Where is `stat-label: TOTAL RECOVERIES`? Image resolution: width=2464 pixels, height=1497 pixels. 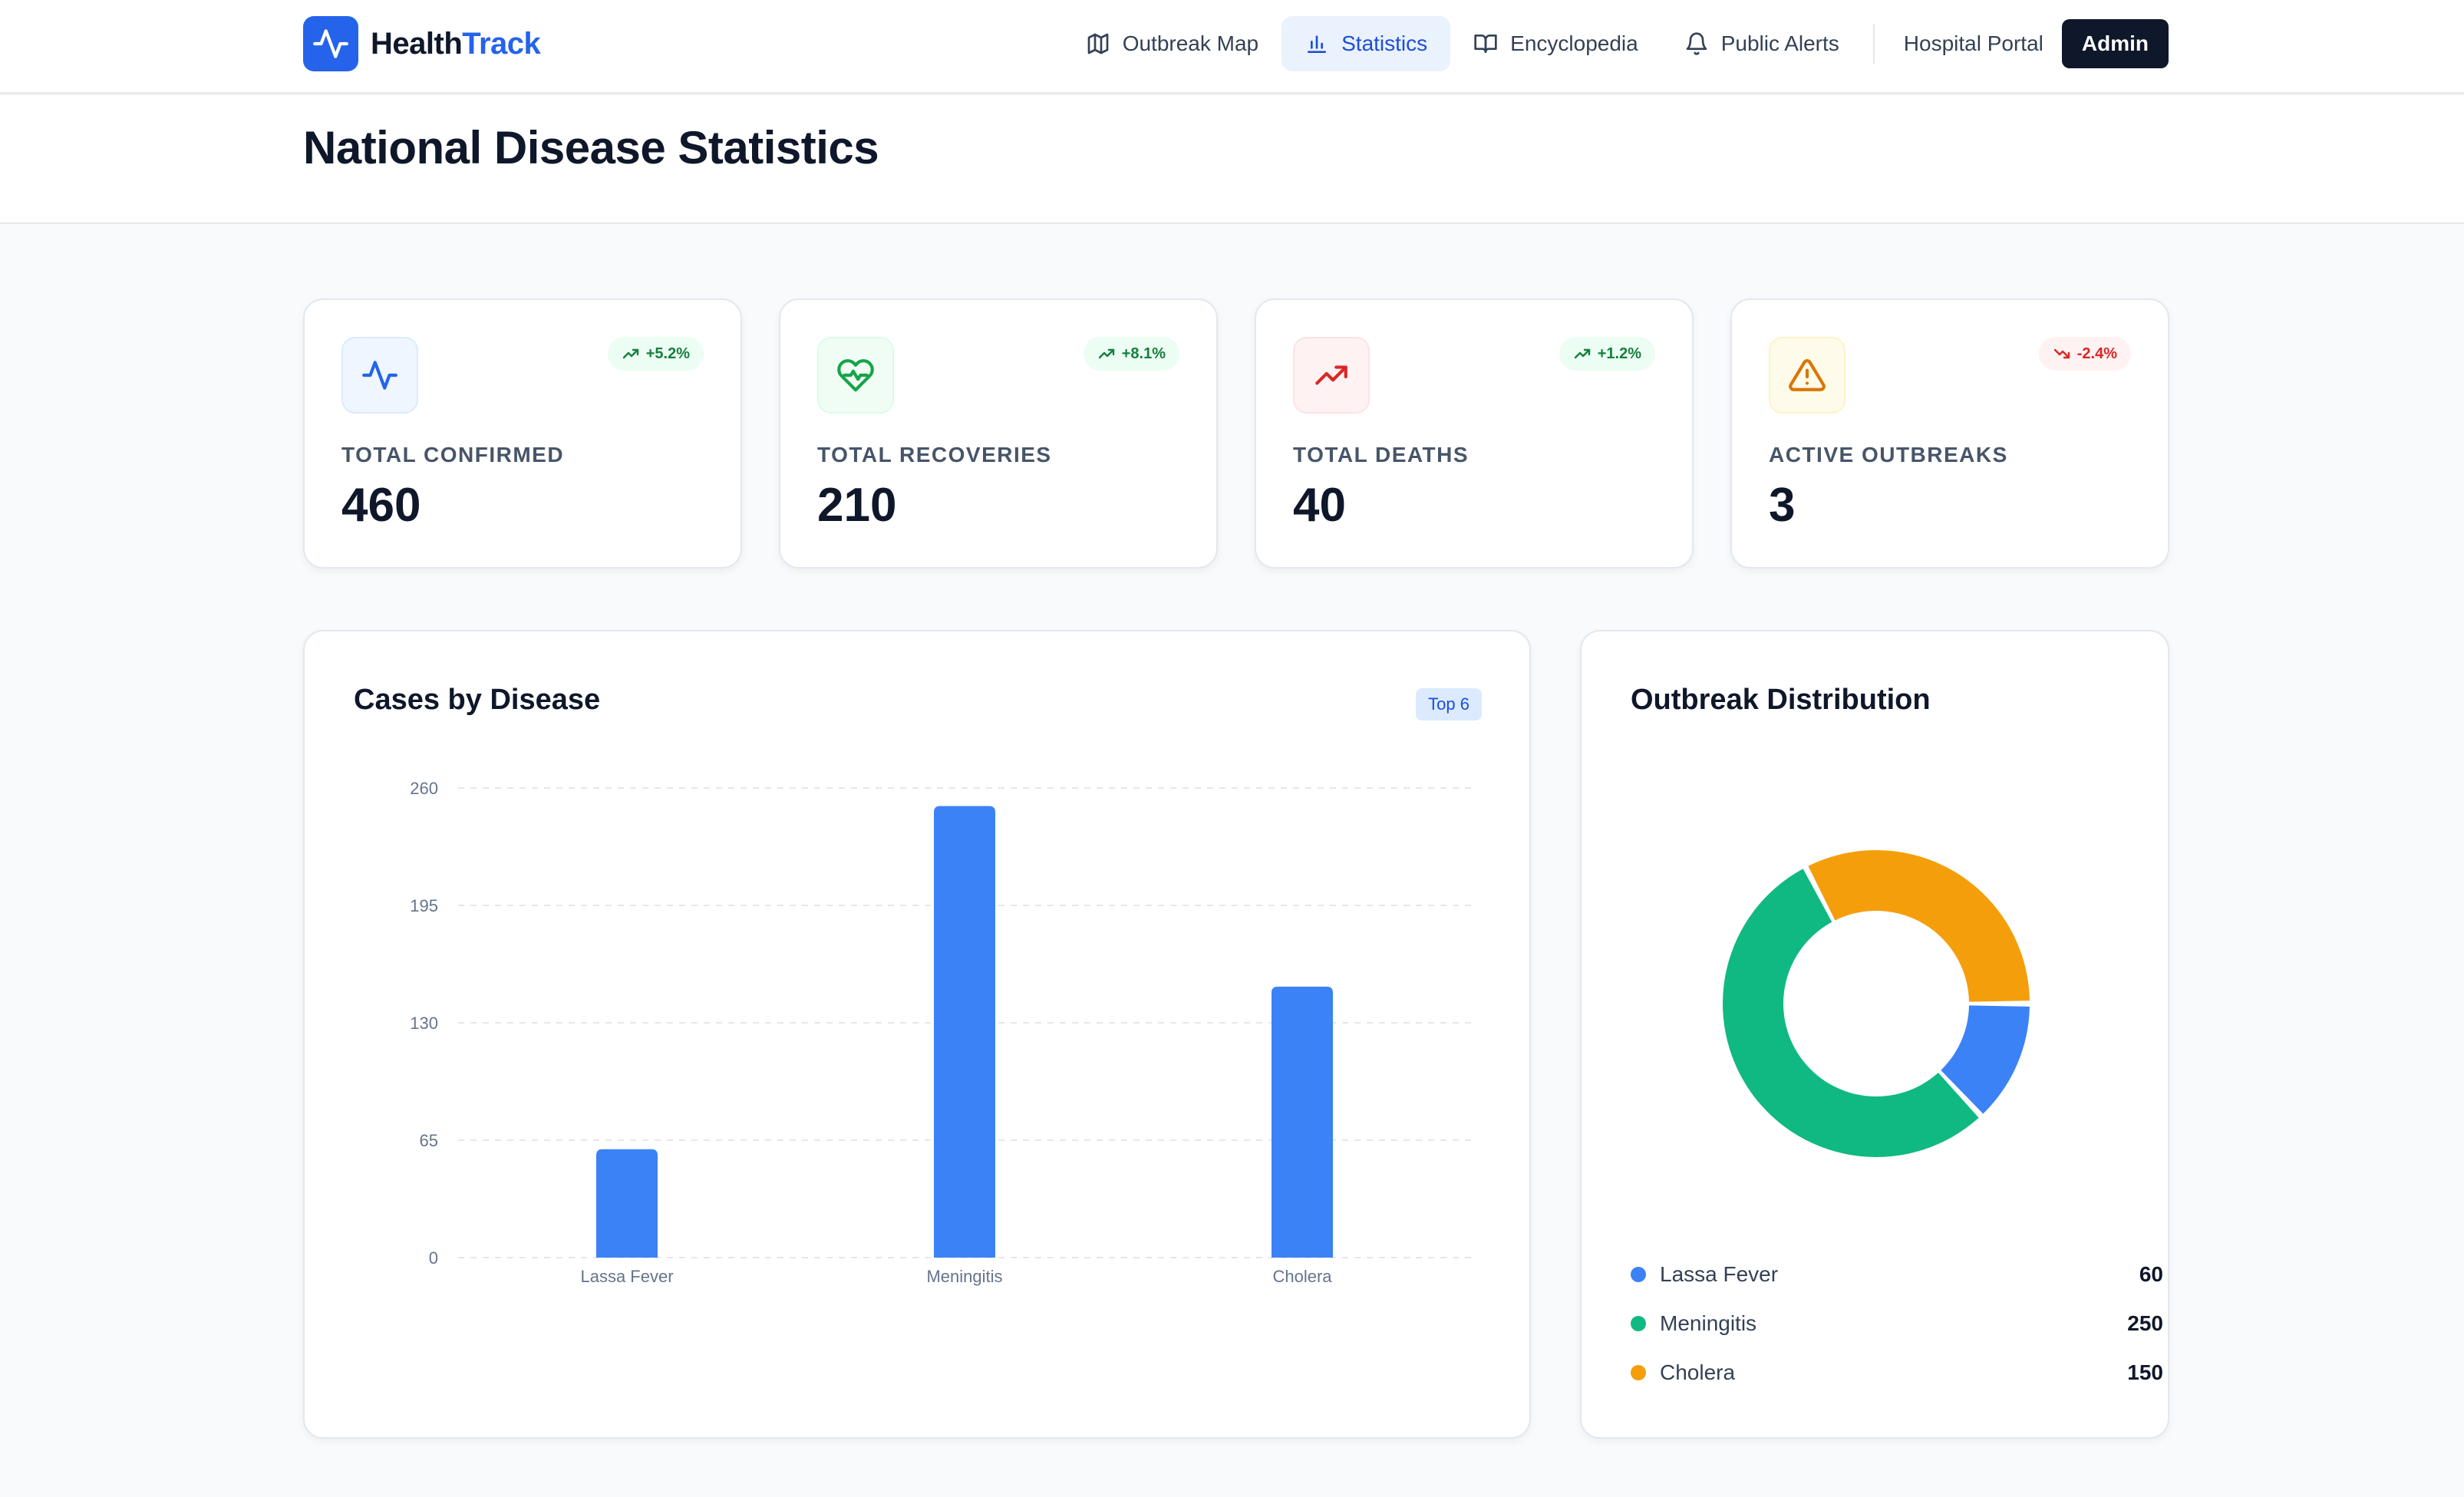
stat-label: TOTAL RECOVERIES is located at coordinates (935, 455).